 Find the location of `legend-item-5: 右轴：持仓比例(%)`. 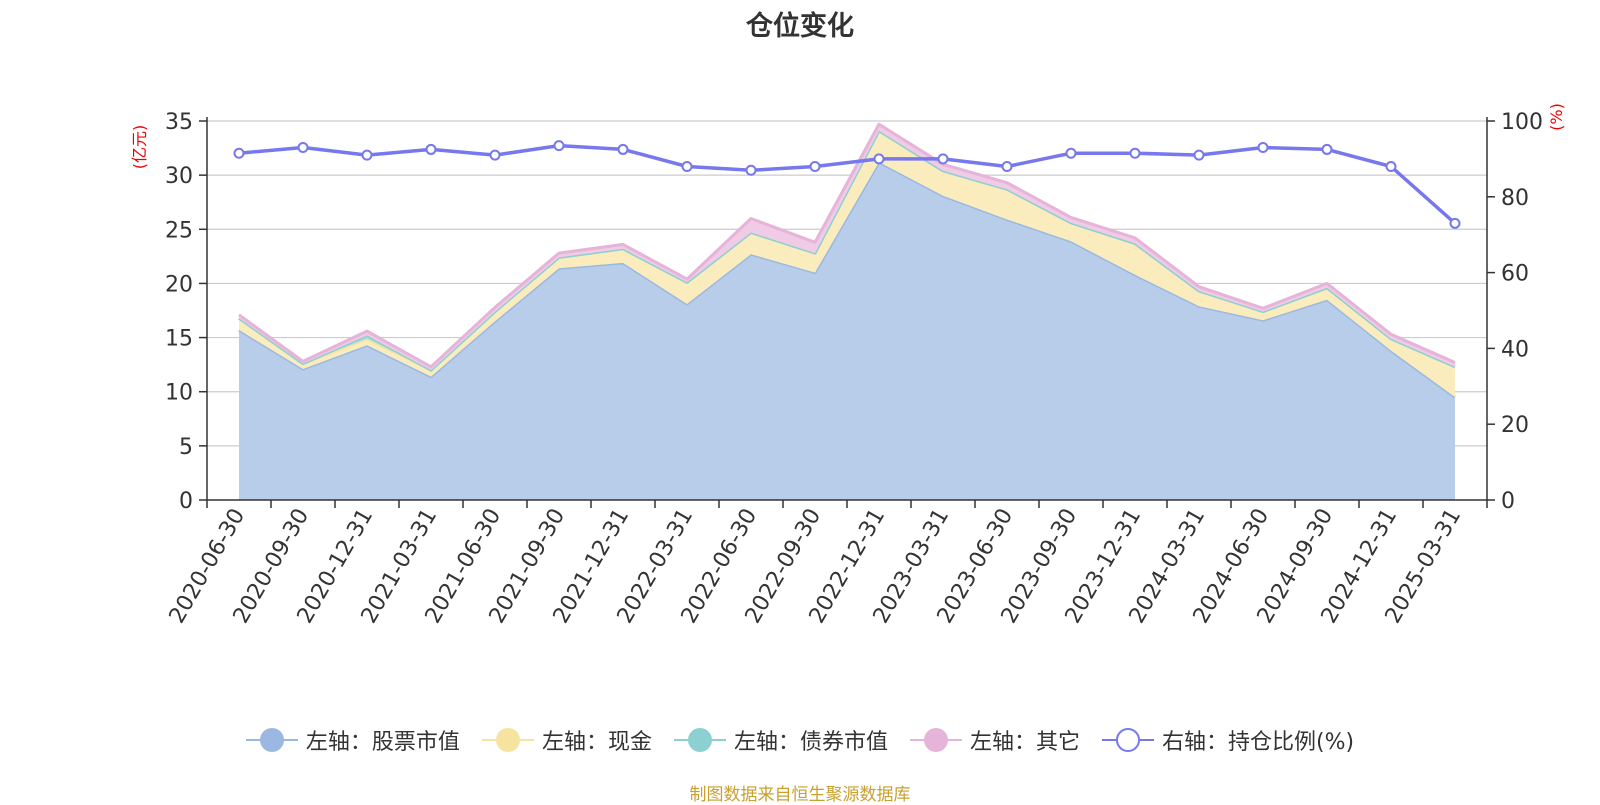

legend-item-5: 右轴：持仓比例(%) is located at coordinates (1228, 740).